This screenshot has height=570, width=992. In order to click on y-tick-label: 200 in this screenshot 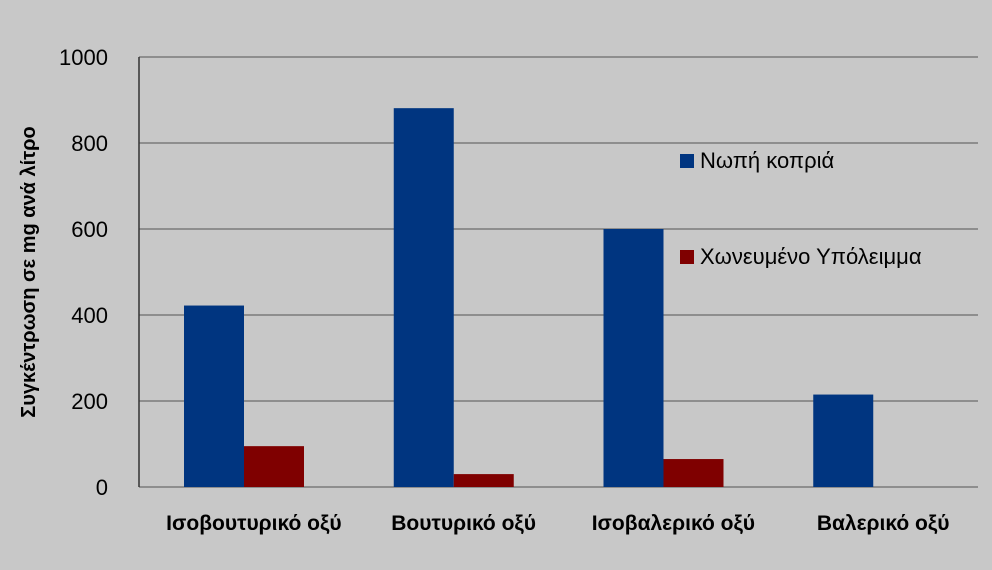, I will do `click(89, 401)`.